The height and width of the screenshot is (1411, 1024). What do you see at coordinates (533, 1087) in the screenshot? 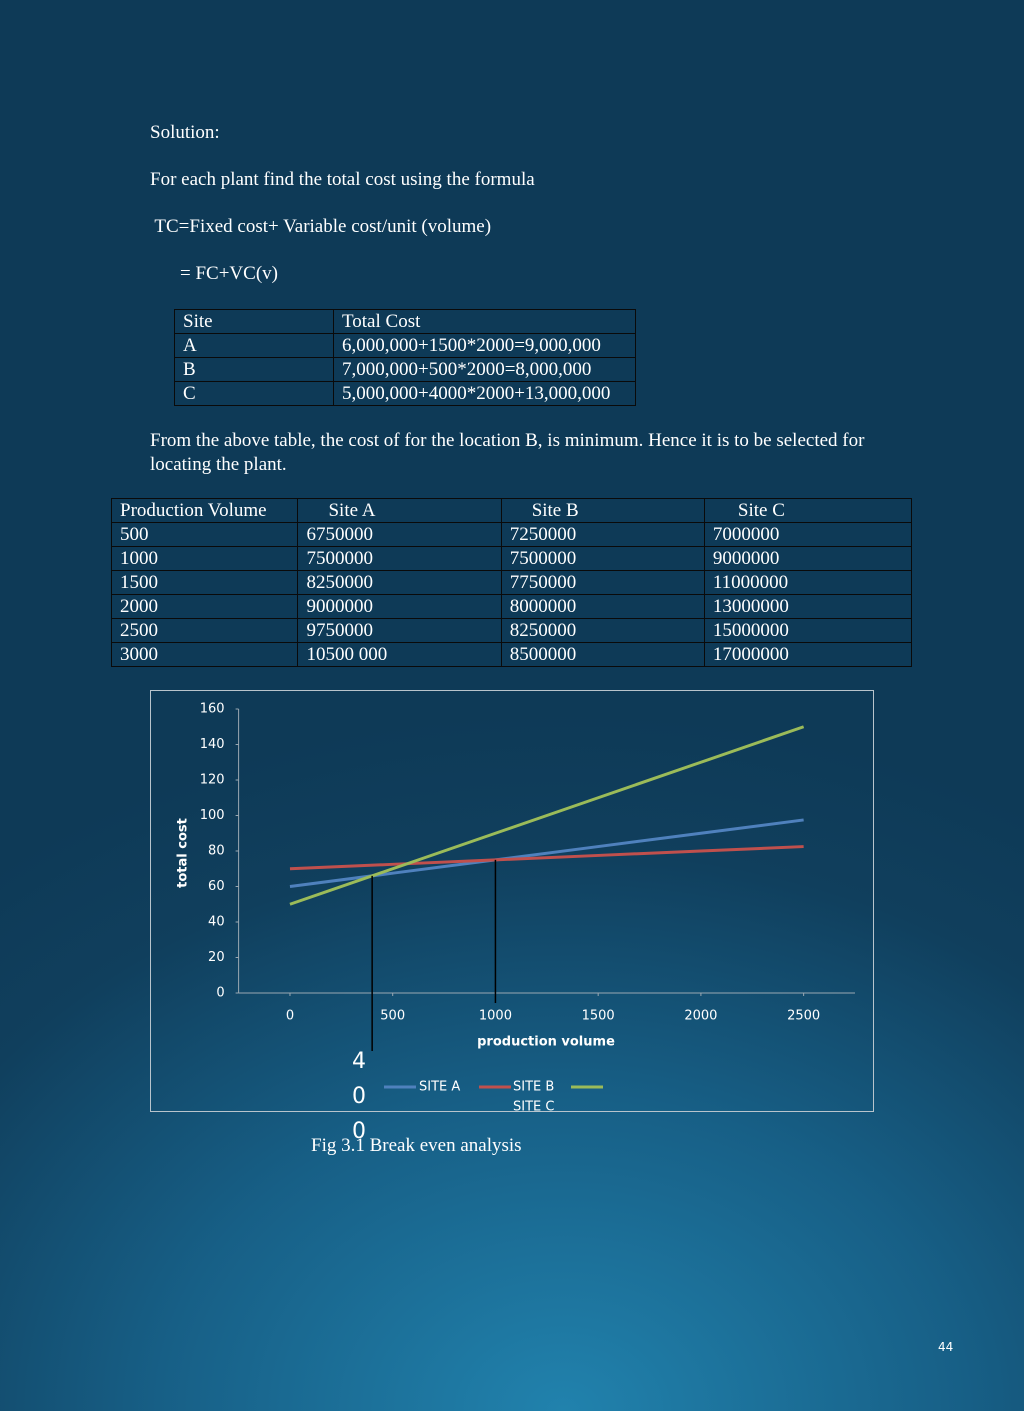
I see `legend-label: SITE B` at bounding box center [533, 1087].